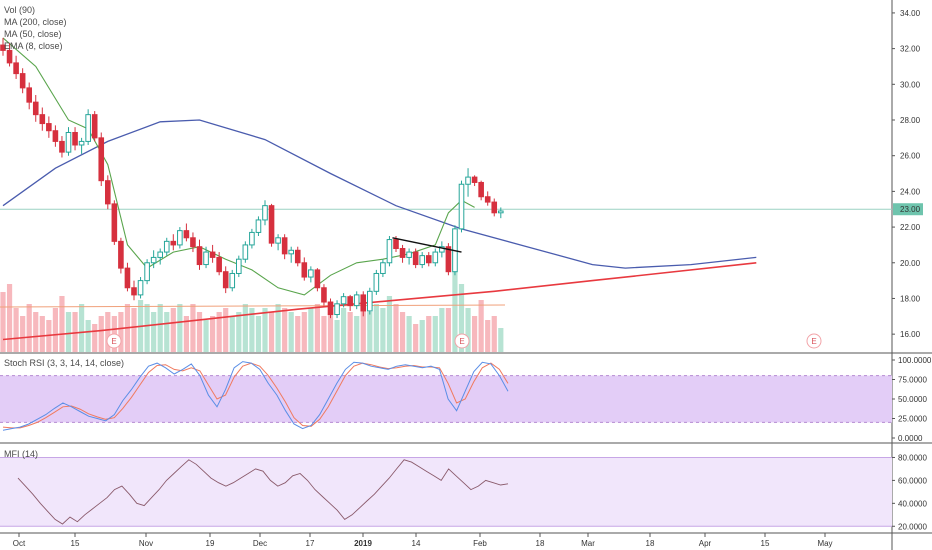  I want to click on mfi-band, so click(446, 492).